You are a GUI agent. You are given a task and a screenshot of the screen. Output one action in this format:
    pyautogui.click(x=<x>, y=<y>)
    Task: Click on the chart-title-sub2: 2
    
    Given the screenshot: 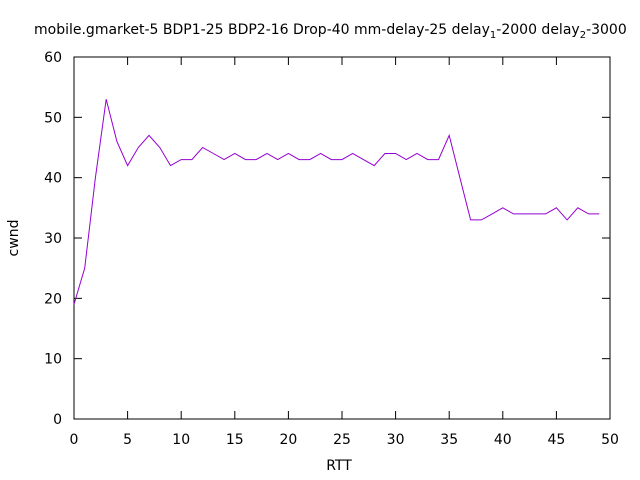 What is the action you would take?
    pyautogui.click(x=583, y=35)
    